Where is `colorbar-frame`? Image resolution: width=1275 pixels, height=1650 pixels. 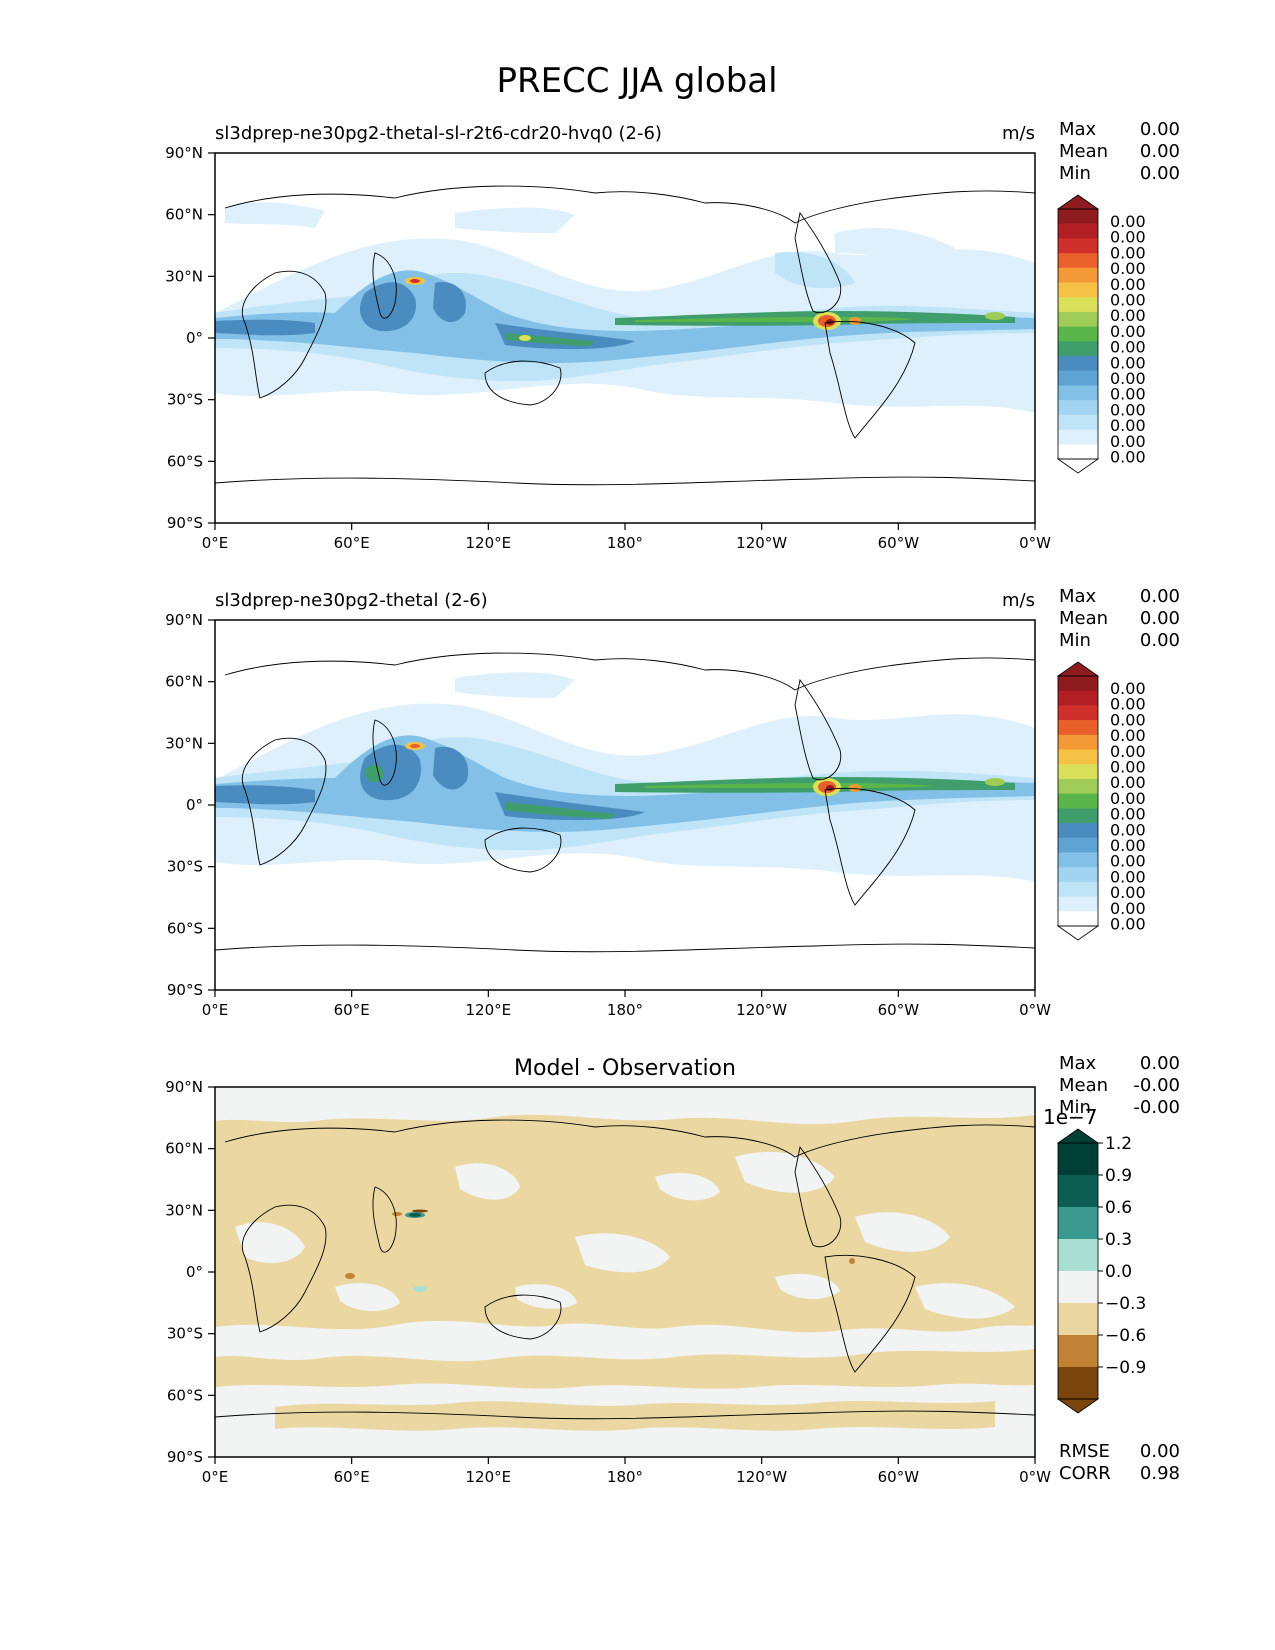 colorbar-frame is located at coordinates (1078, 334).